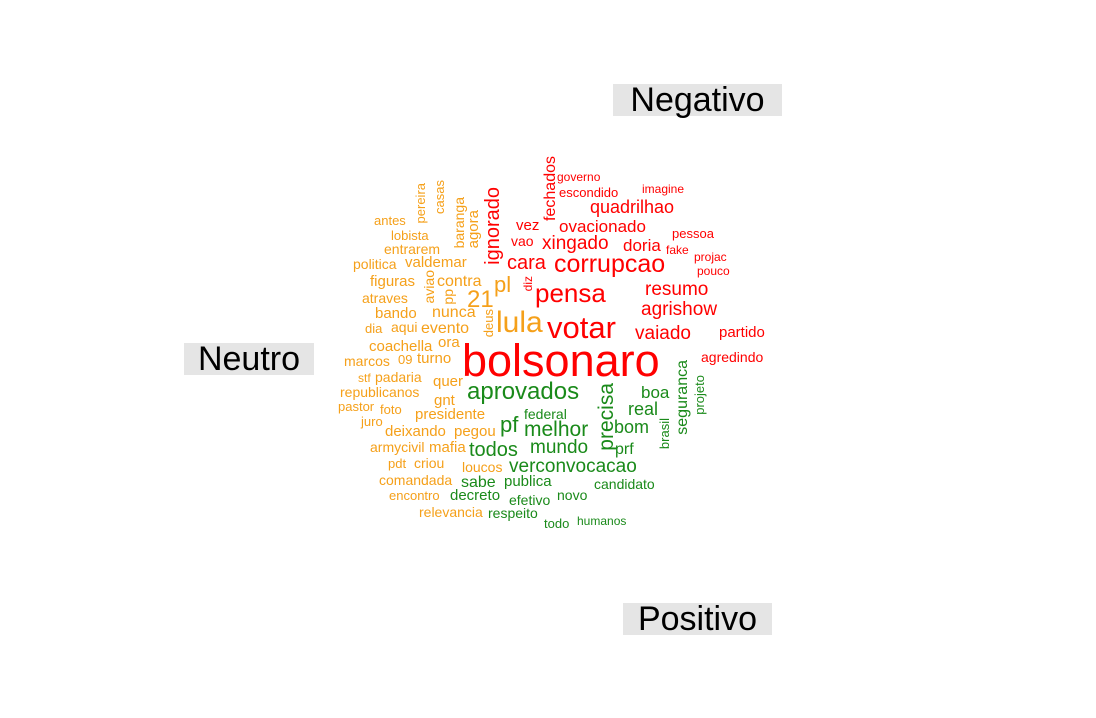  Describe the element at coordinates (742, 332) in the screenshot. I see `word-negative: partido` at that location.